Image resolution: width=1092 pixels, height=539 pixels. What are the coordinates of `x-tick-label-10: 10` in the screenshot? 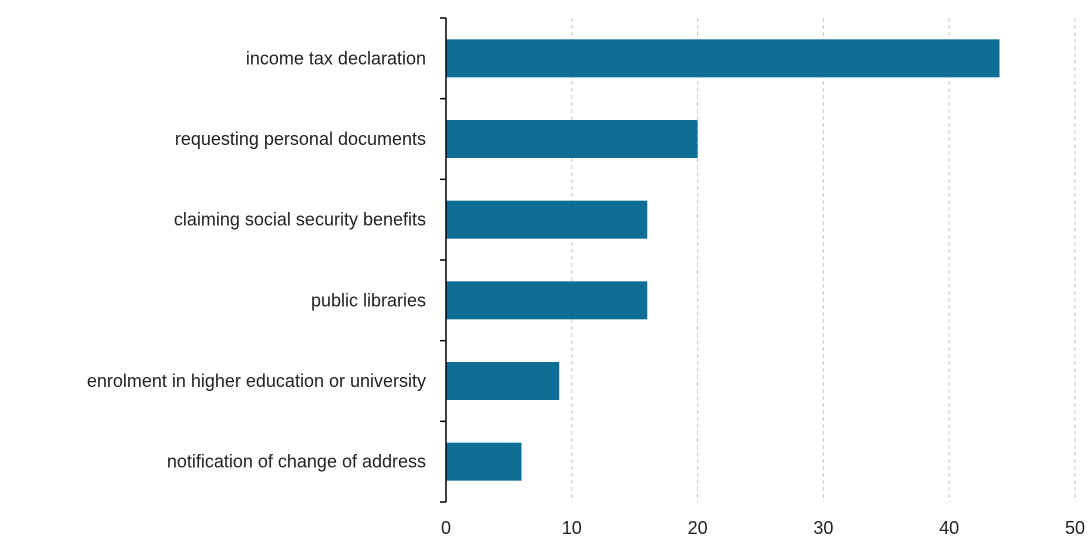 It's located at (572, 528).